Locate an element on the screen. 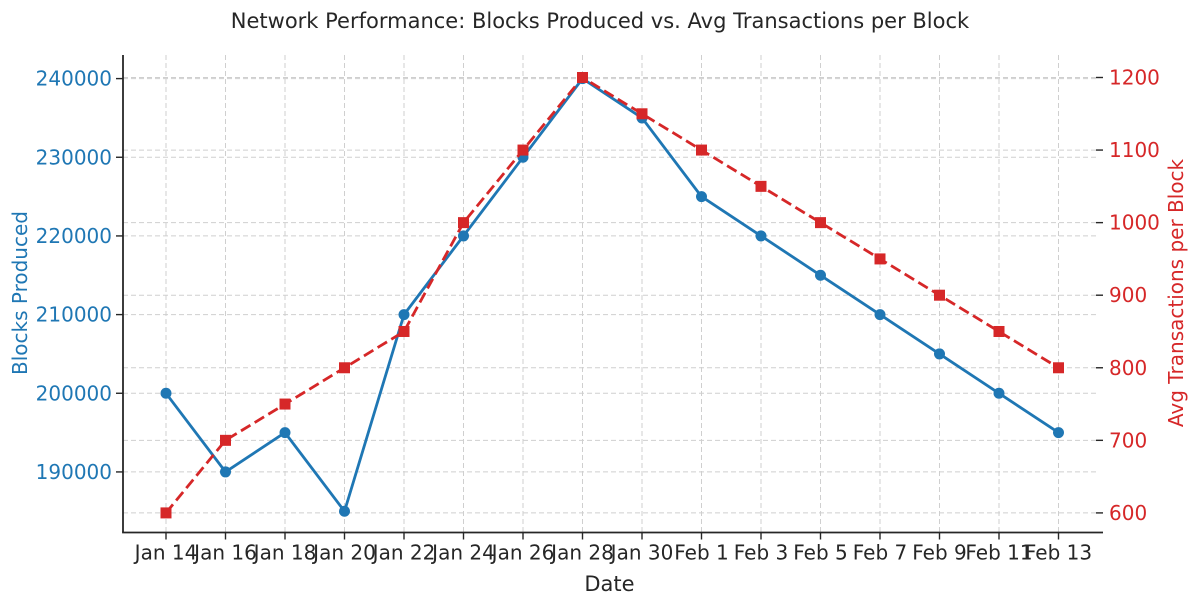  right-tick-label: 700 is located at coordinates (1128, 440).